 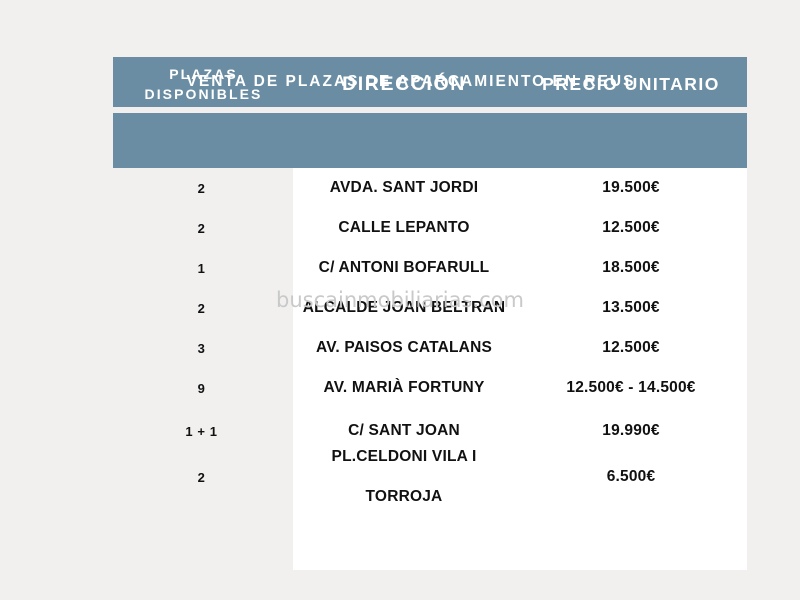 I want to click on cell-price: 6.500€, so click(x=631, y=476).